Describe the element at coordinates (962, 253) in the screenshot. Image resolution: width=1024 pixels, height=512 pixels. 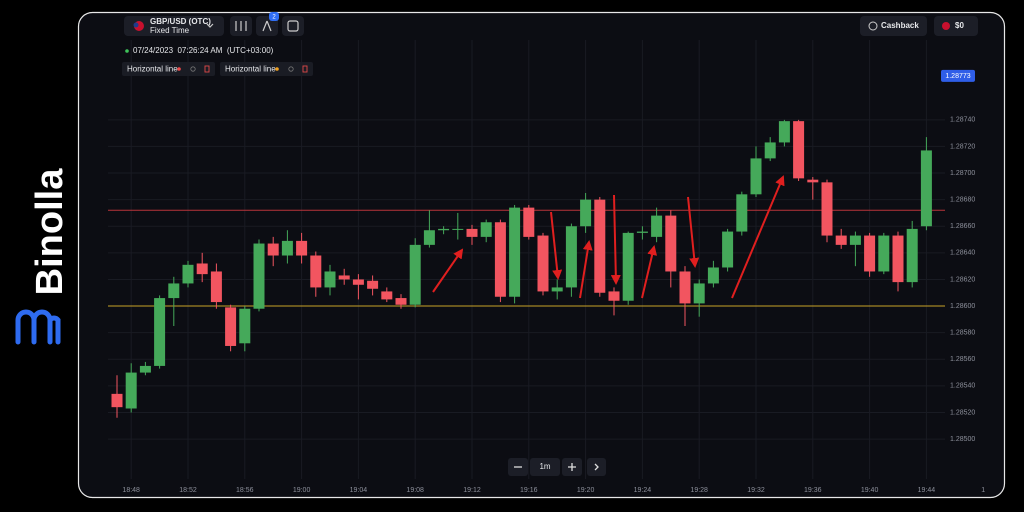
I see `y-tick-label: 1.28640` at that location.